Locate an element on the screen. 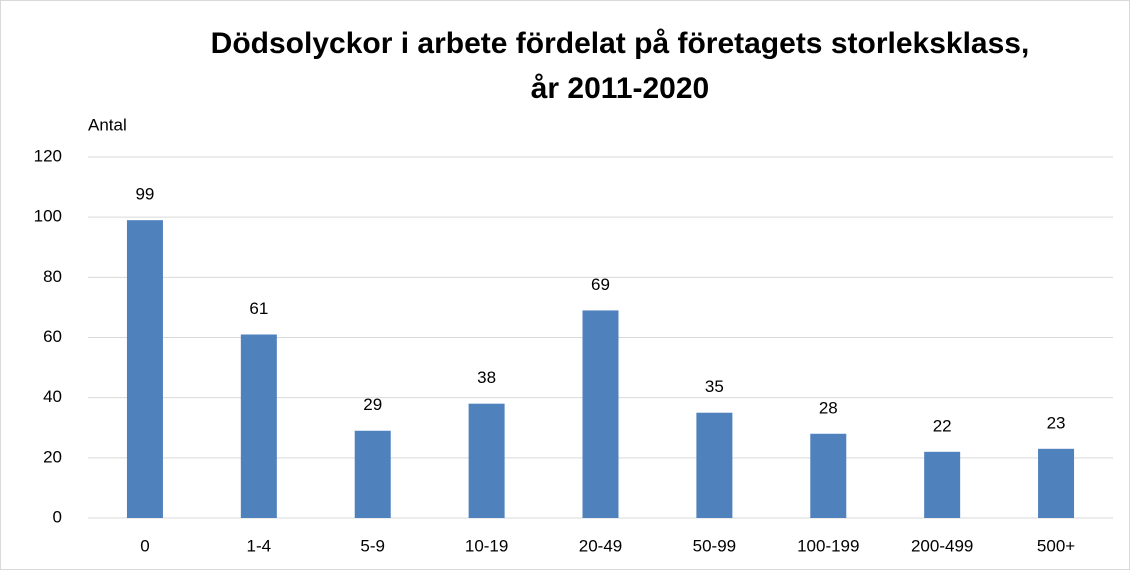 This screenshot has height=570, width=1130. data-label: 28 is located at coordinates (828, 407).